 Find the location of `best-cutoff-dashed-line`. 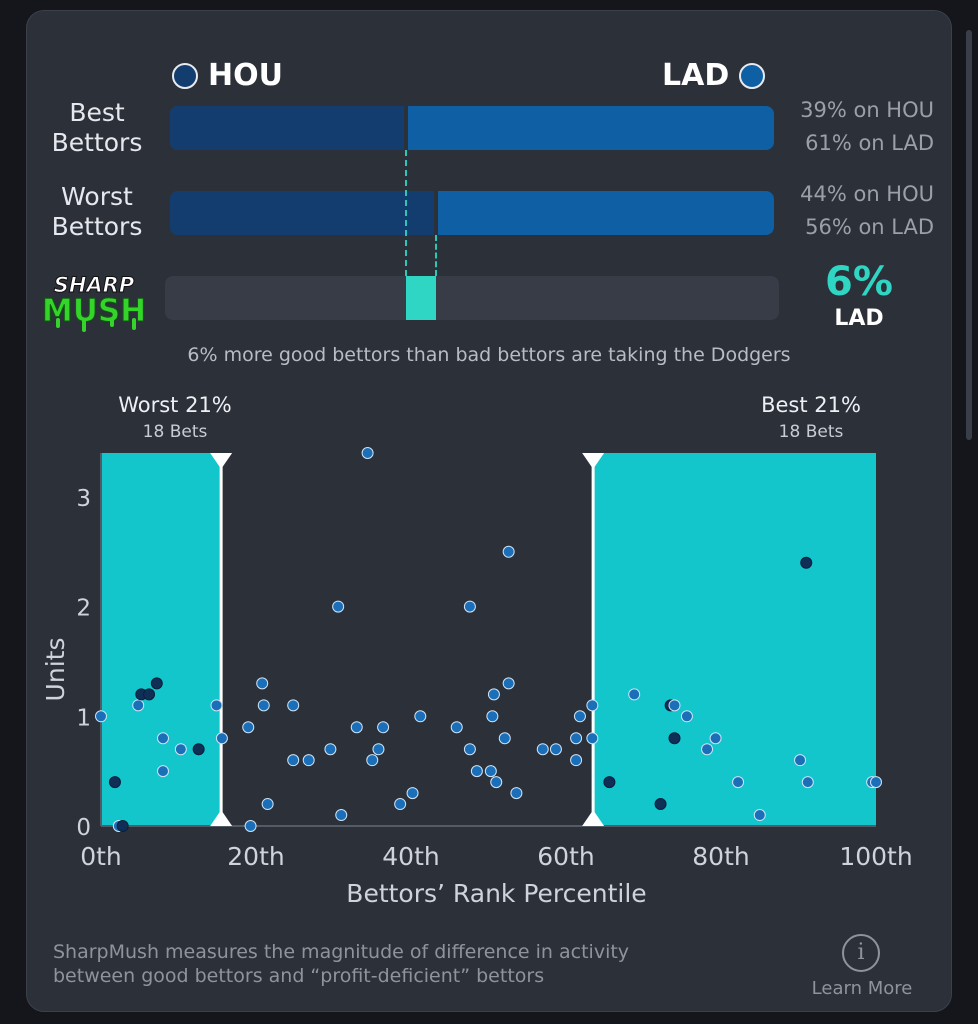

best-cutoff-dashed-line is located at coordinates (405, 213).